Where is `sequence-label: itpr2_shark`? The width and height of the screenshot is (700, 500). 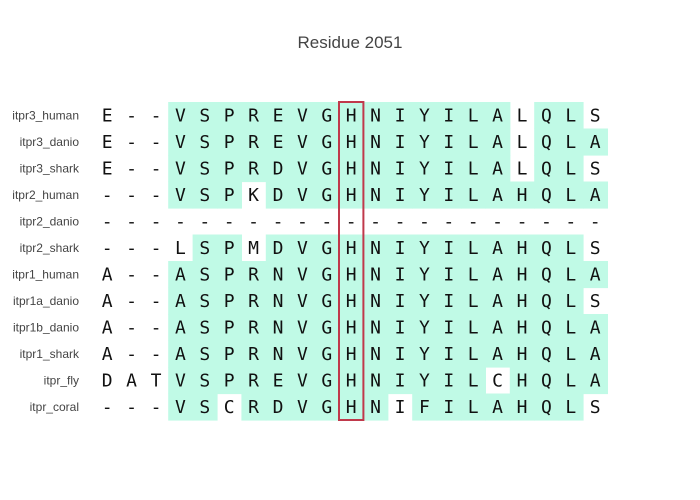 sequence-label: itpr2_shark is located at coordinates (50, 248).